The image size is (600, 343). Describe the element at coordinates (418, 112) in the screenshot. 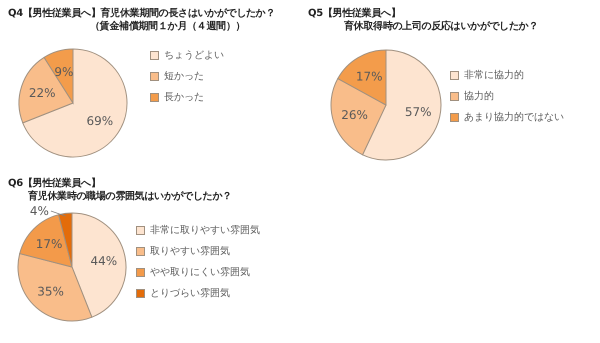

I see `data-label: 57%` at that location.